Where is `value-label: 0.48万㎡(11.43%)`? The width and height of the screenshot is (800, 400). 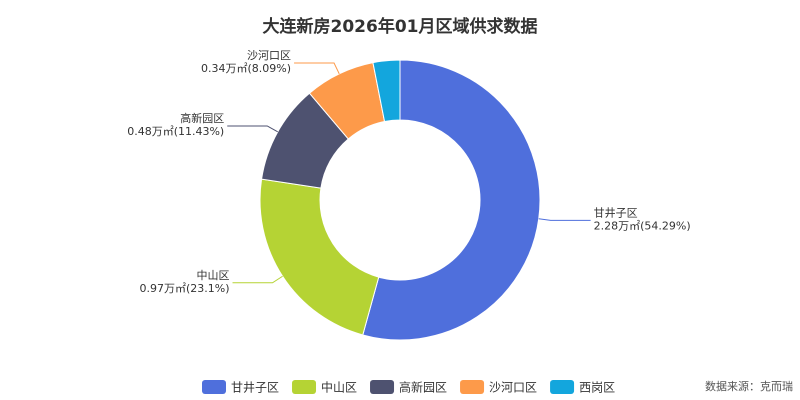 value-label: 0.48万㎡(11.43%) is located at coordinates (175, 131).